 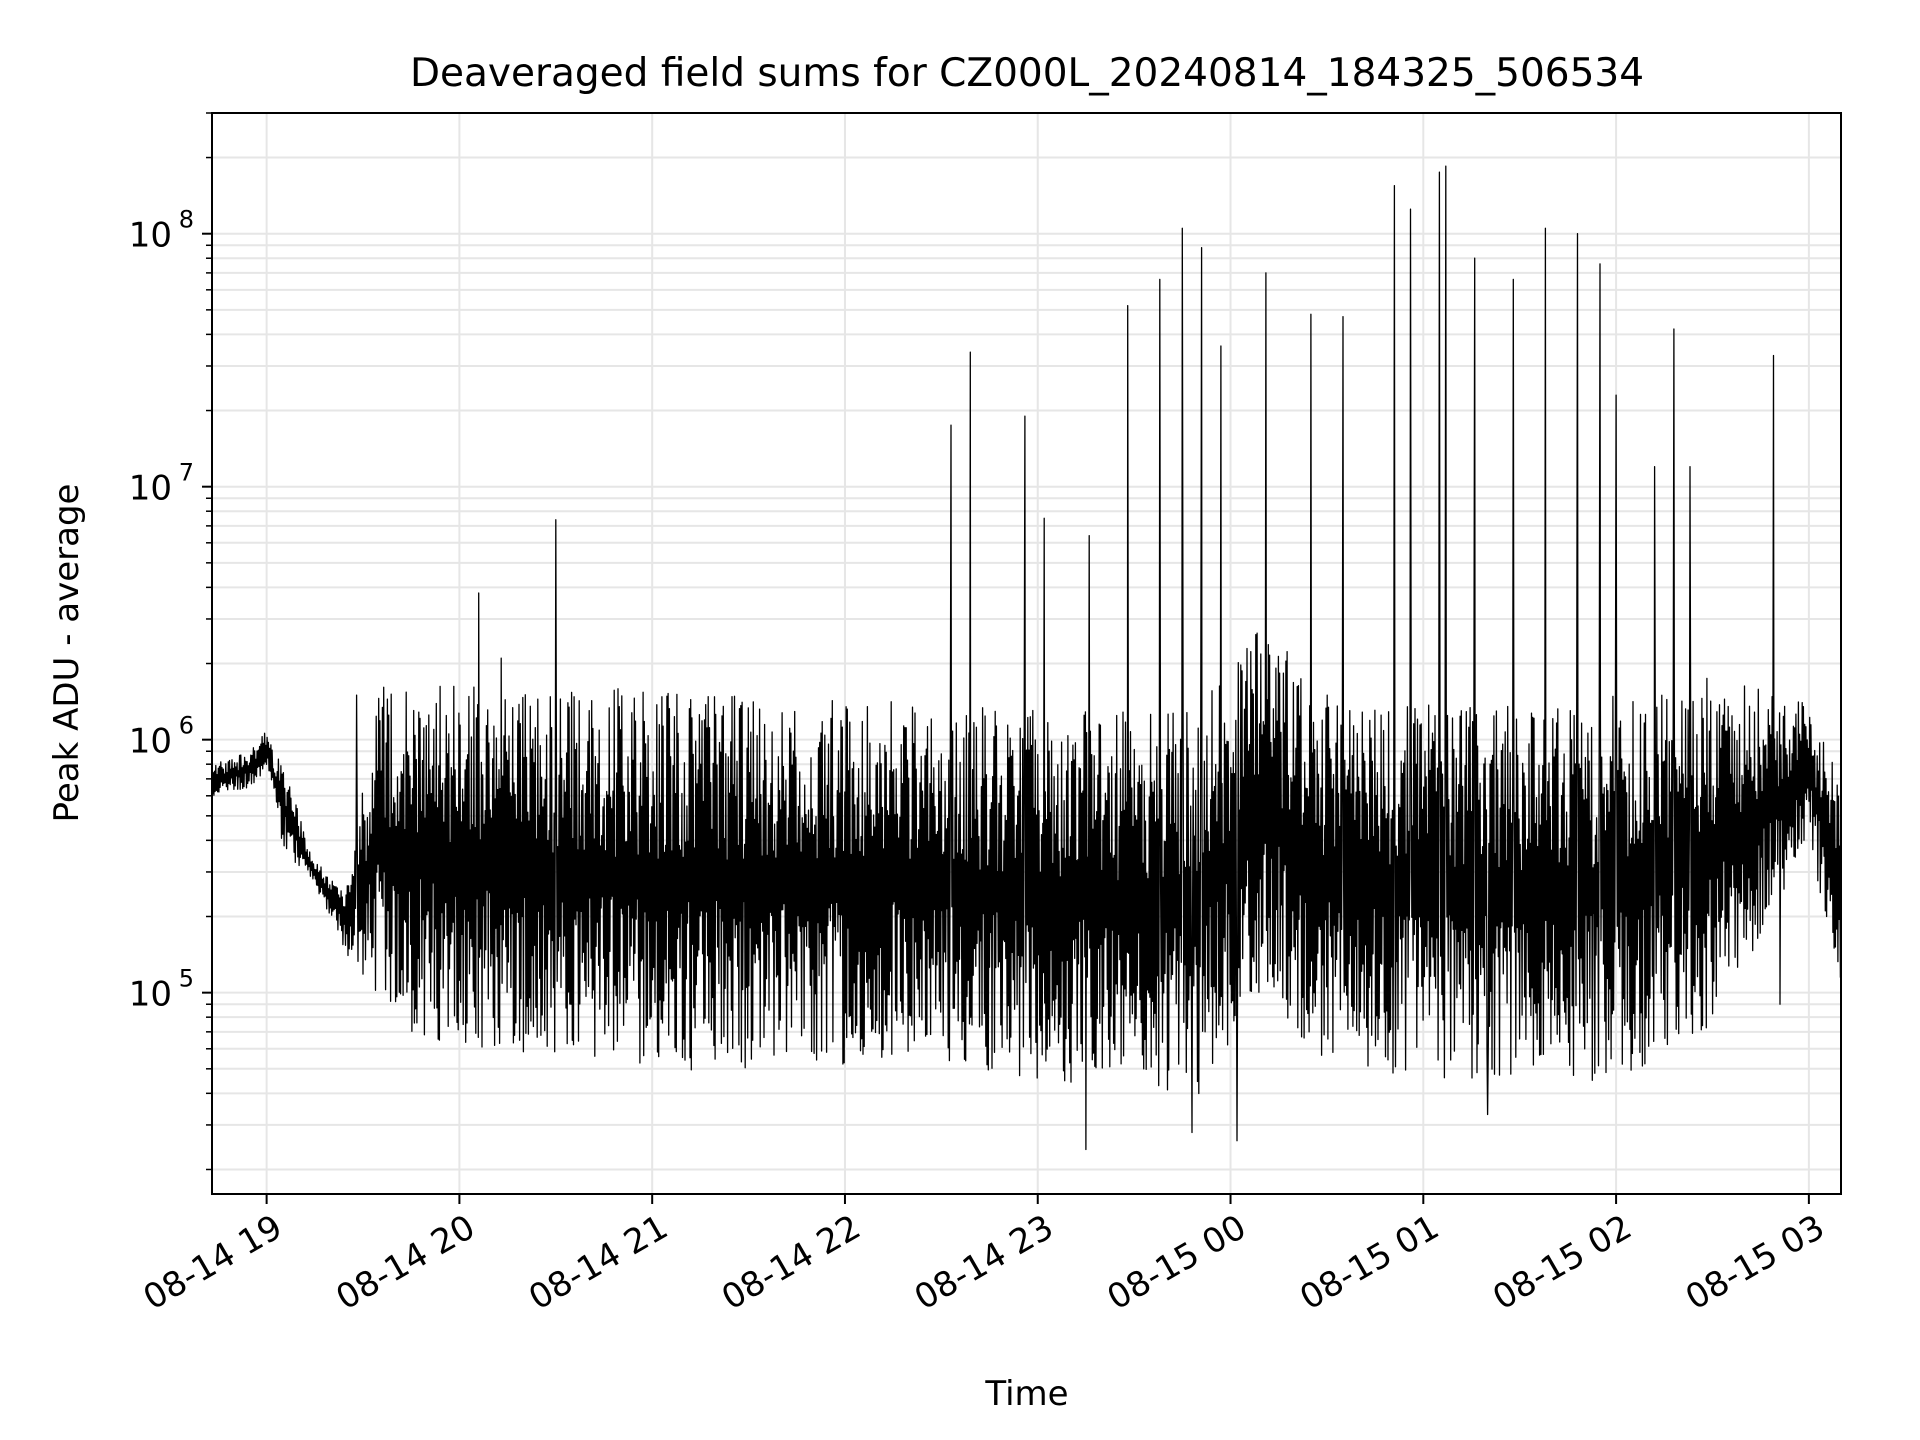 I want to click on y-tick-exponent: 5, so click(x=186, y=979).